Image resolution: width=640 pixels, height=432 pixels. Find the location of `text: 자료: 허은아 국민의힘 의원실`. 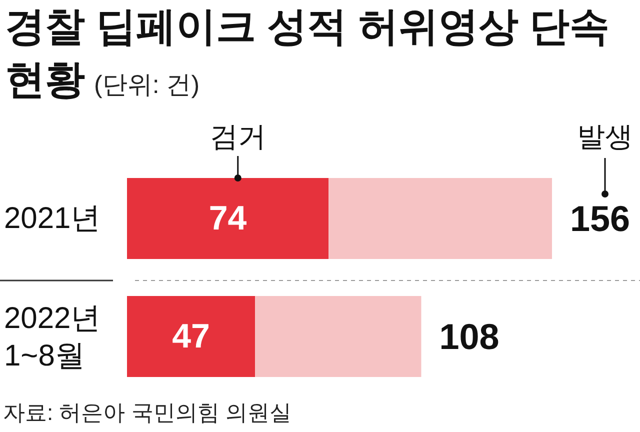

text: 자료: 허은아 국민의힘 의원실 is located at coordinates (147, 412).